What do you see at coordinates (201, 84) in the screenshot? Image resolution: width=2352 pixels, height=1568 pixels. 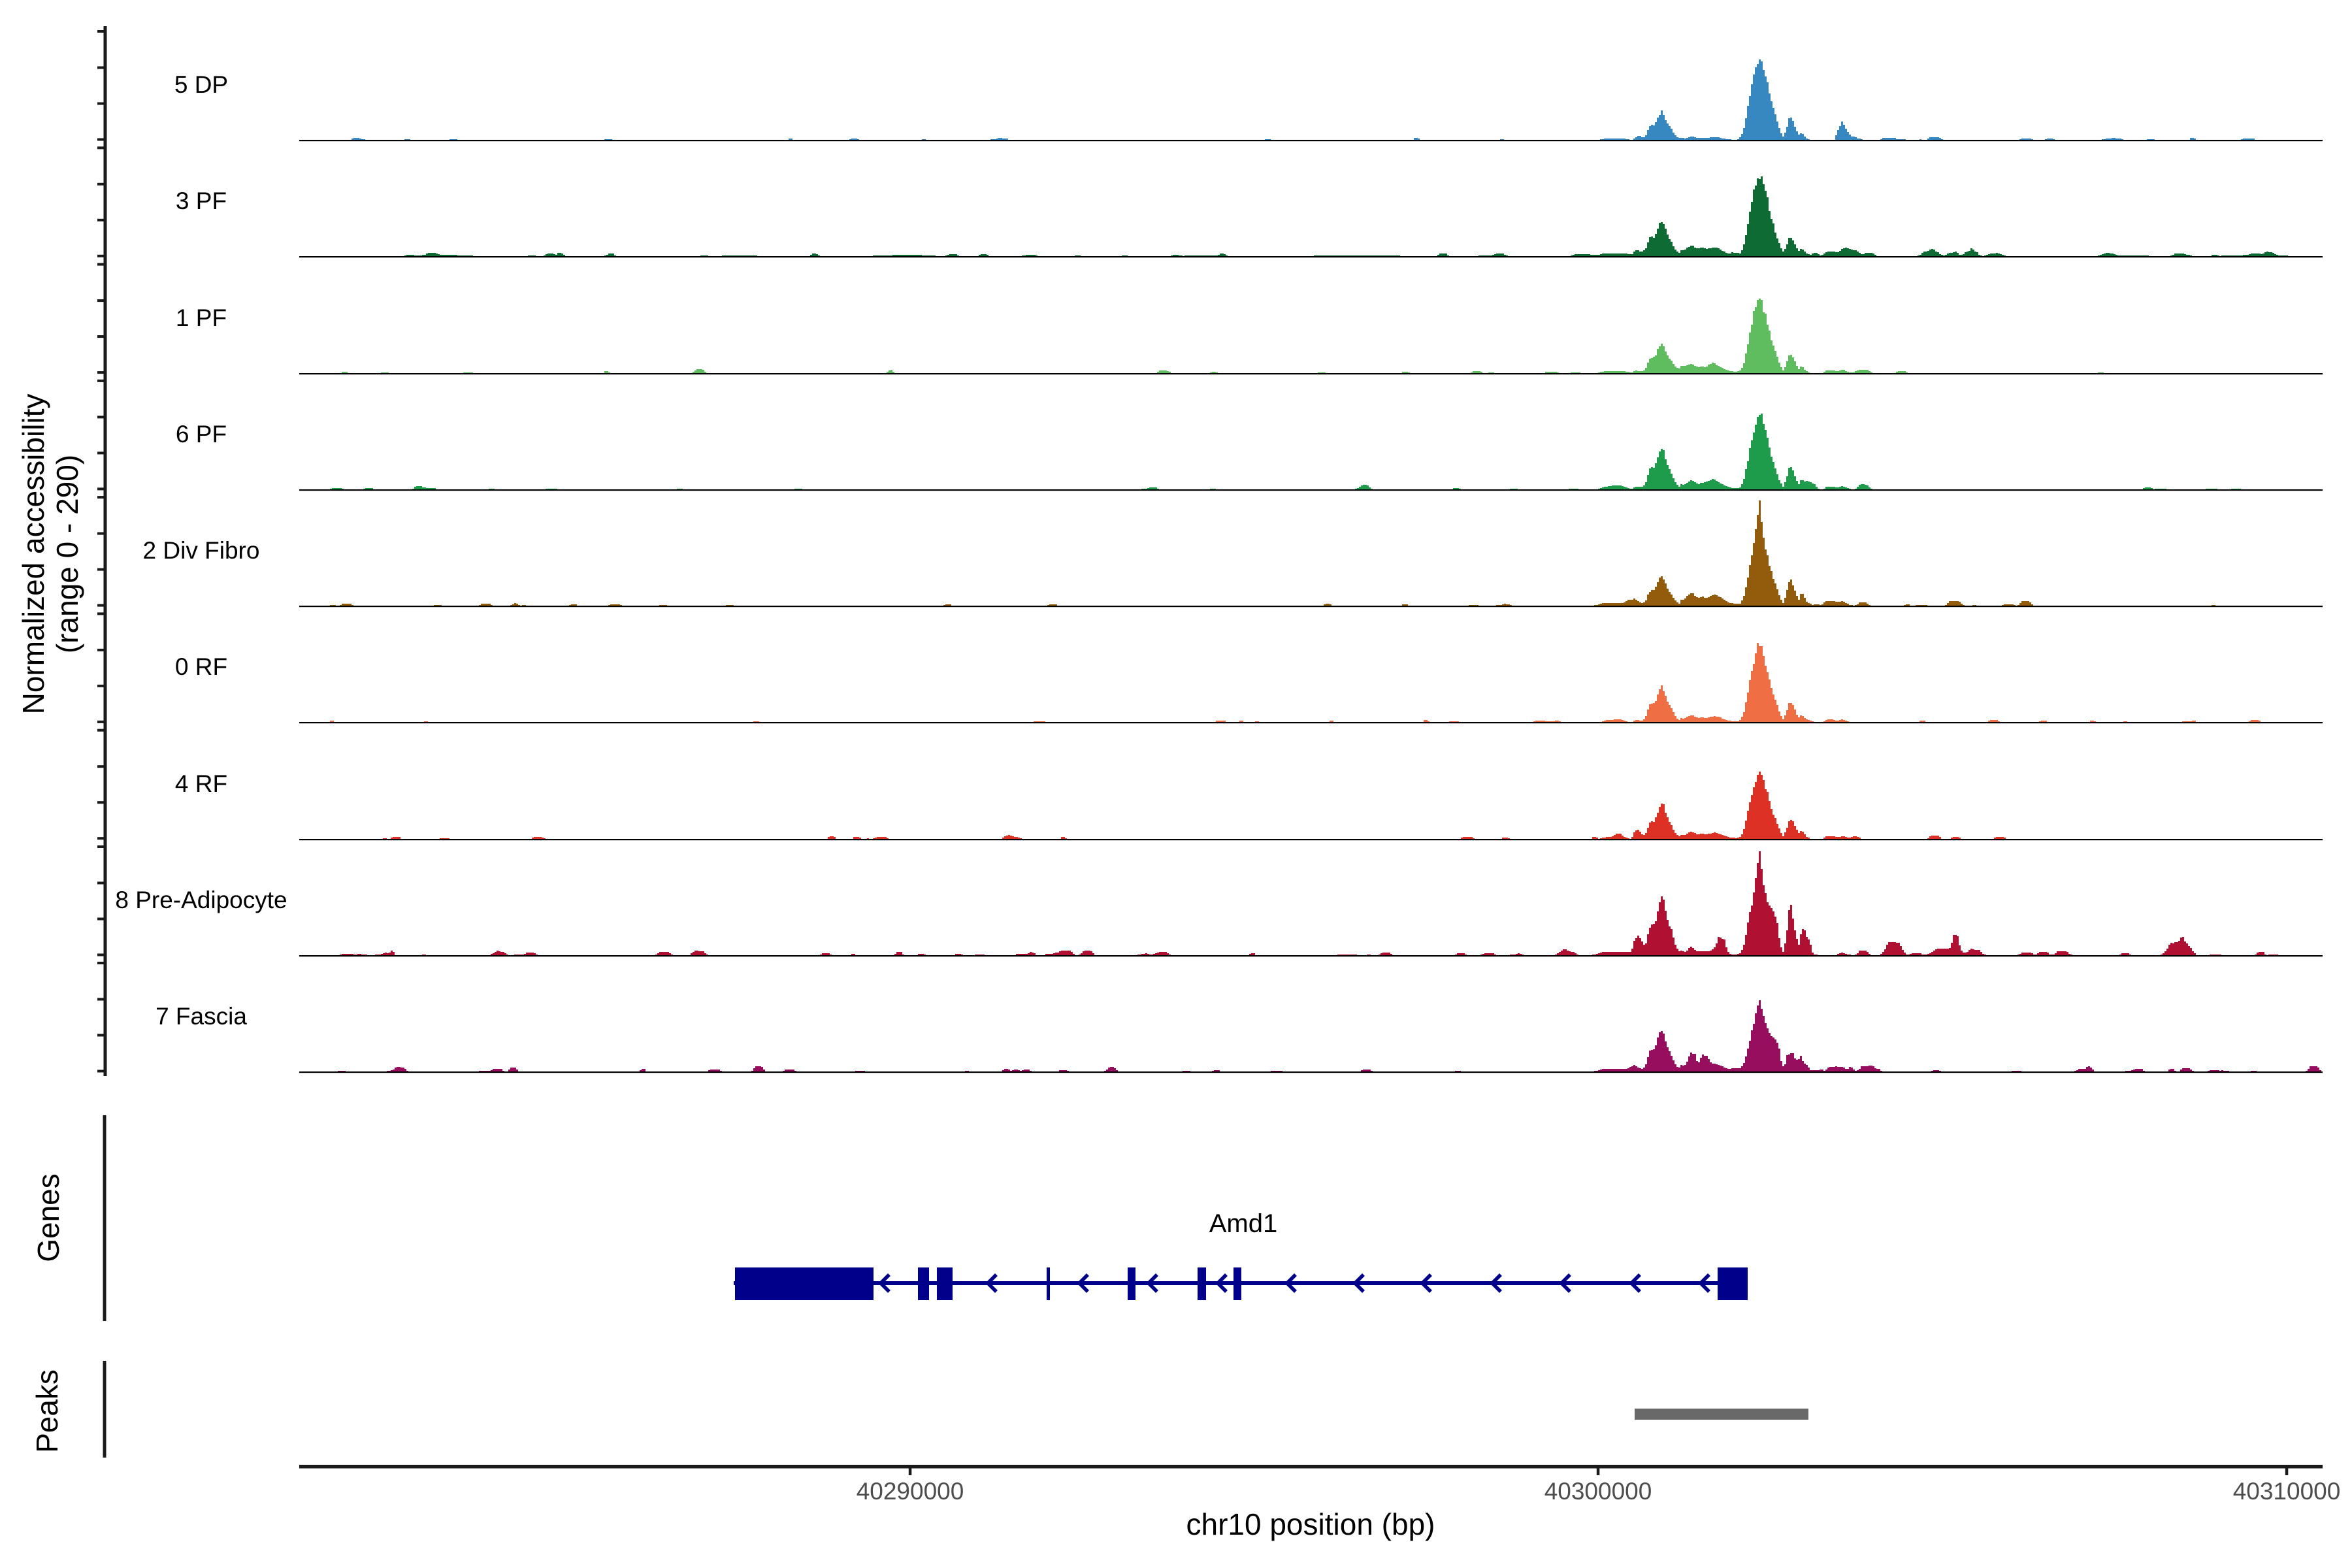 I see `svg-text: 5 DP` at bounding box center [201, 84].